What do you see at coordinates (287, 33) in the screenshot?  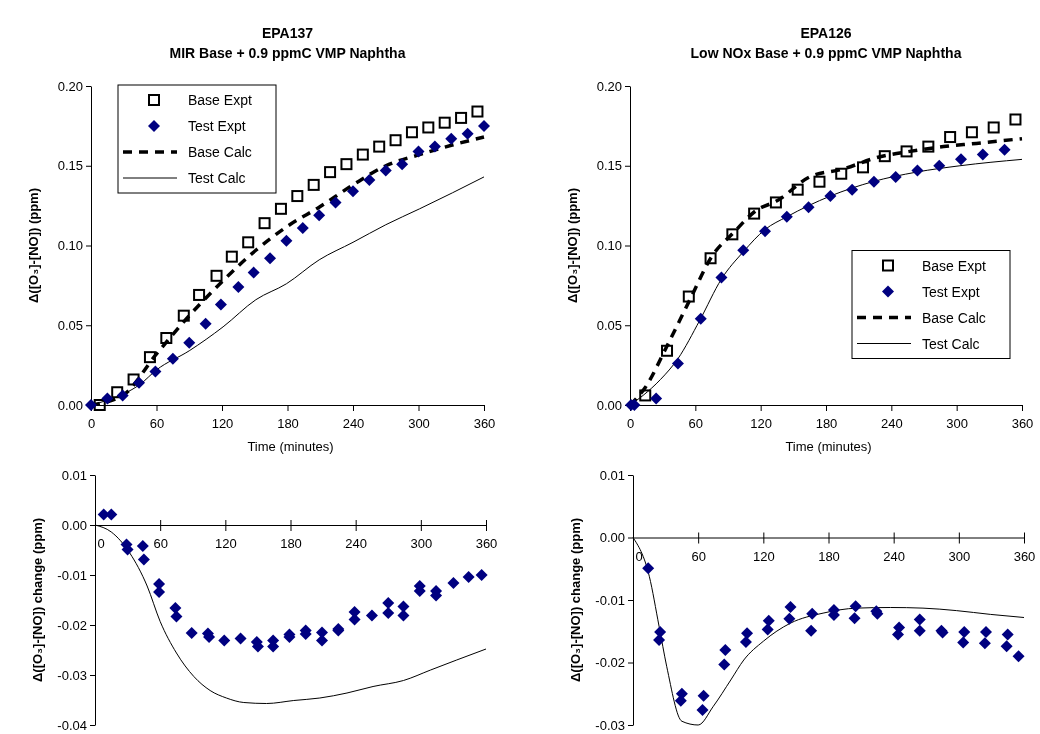 I see `chart-title: EPA137` at bounding box center [287, 33].